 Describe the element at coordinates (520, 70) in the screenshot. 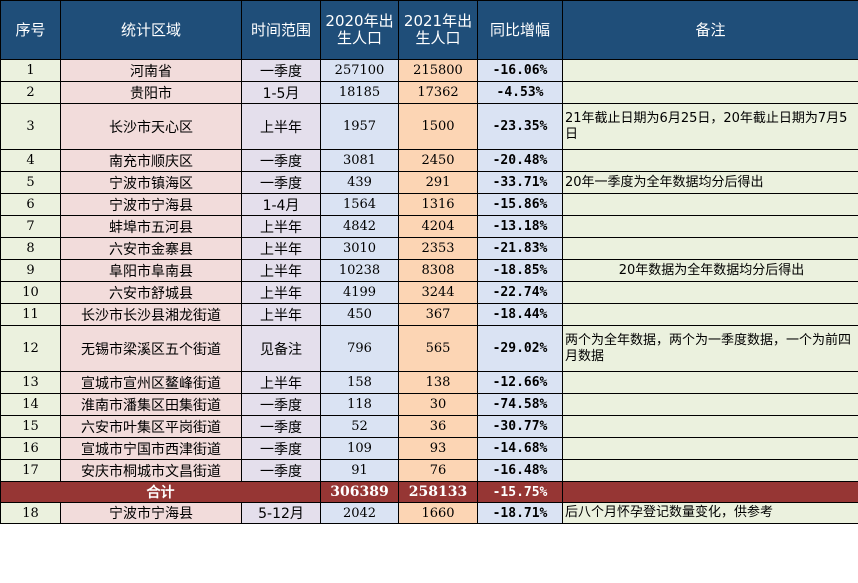

I see `row-yoy-change: -16.06%` at that location.